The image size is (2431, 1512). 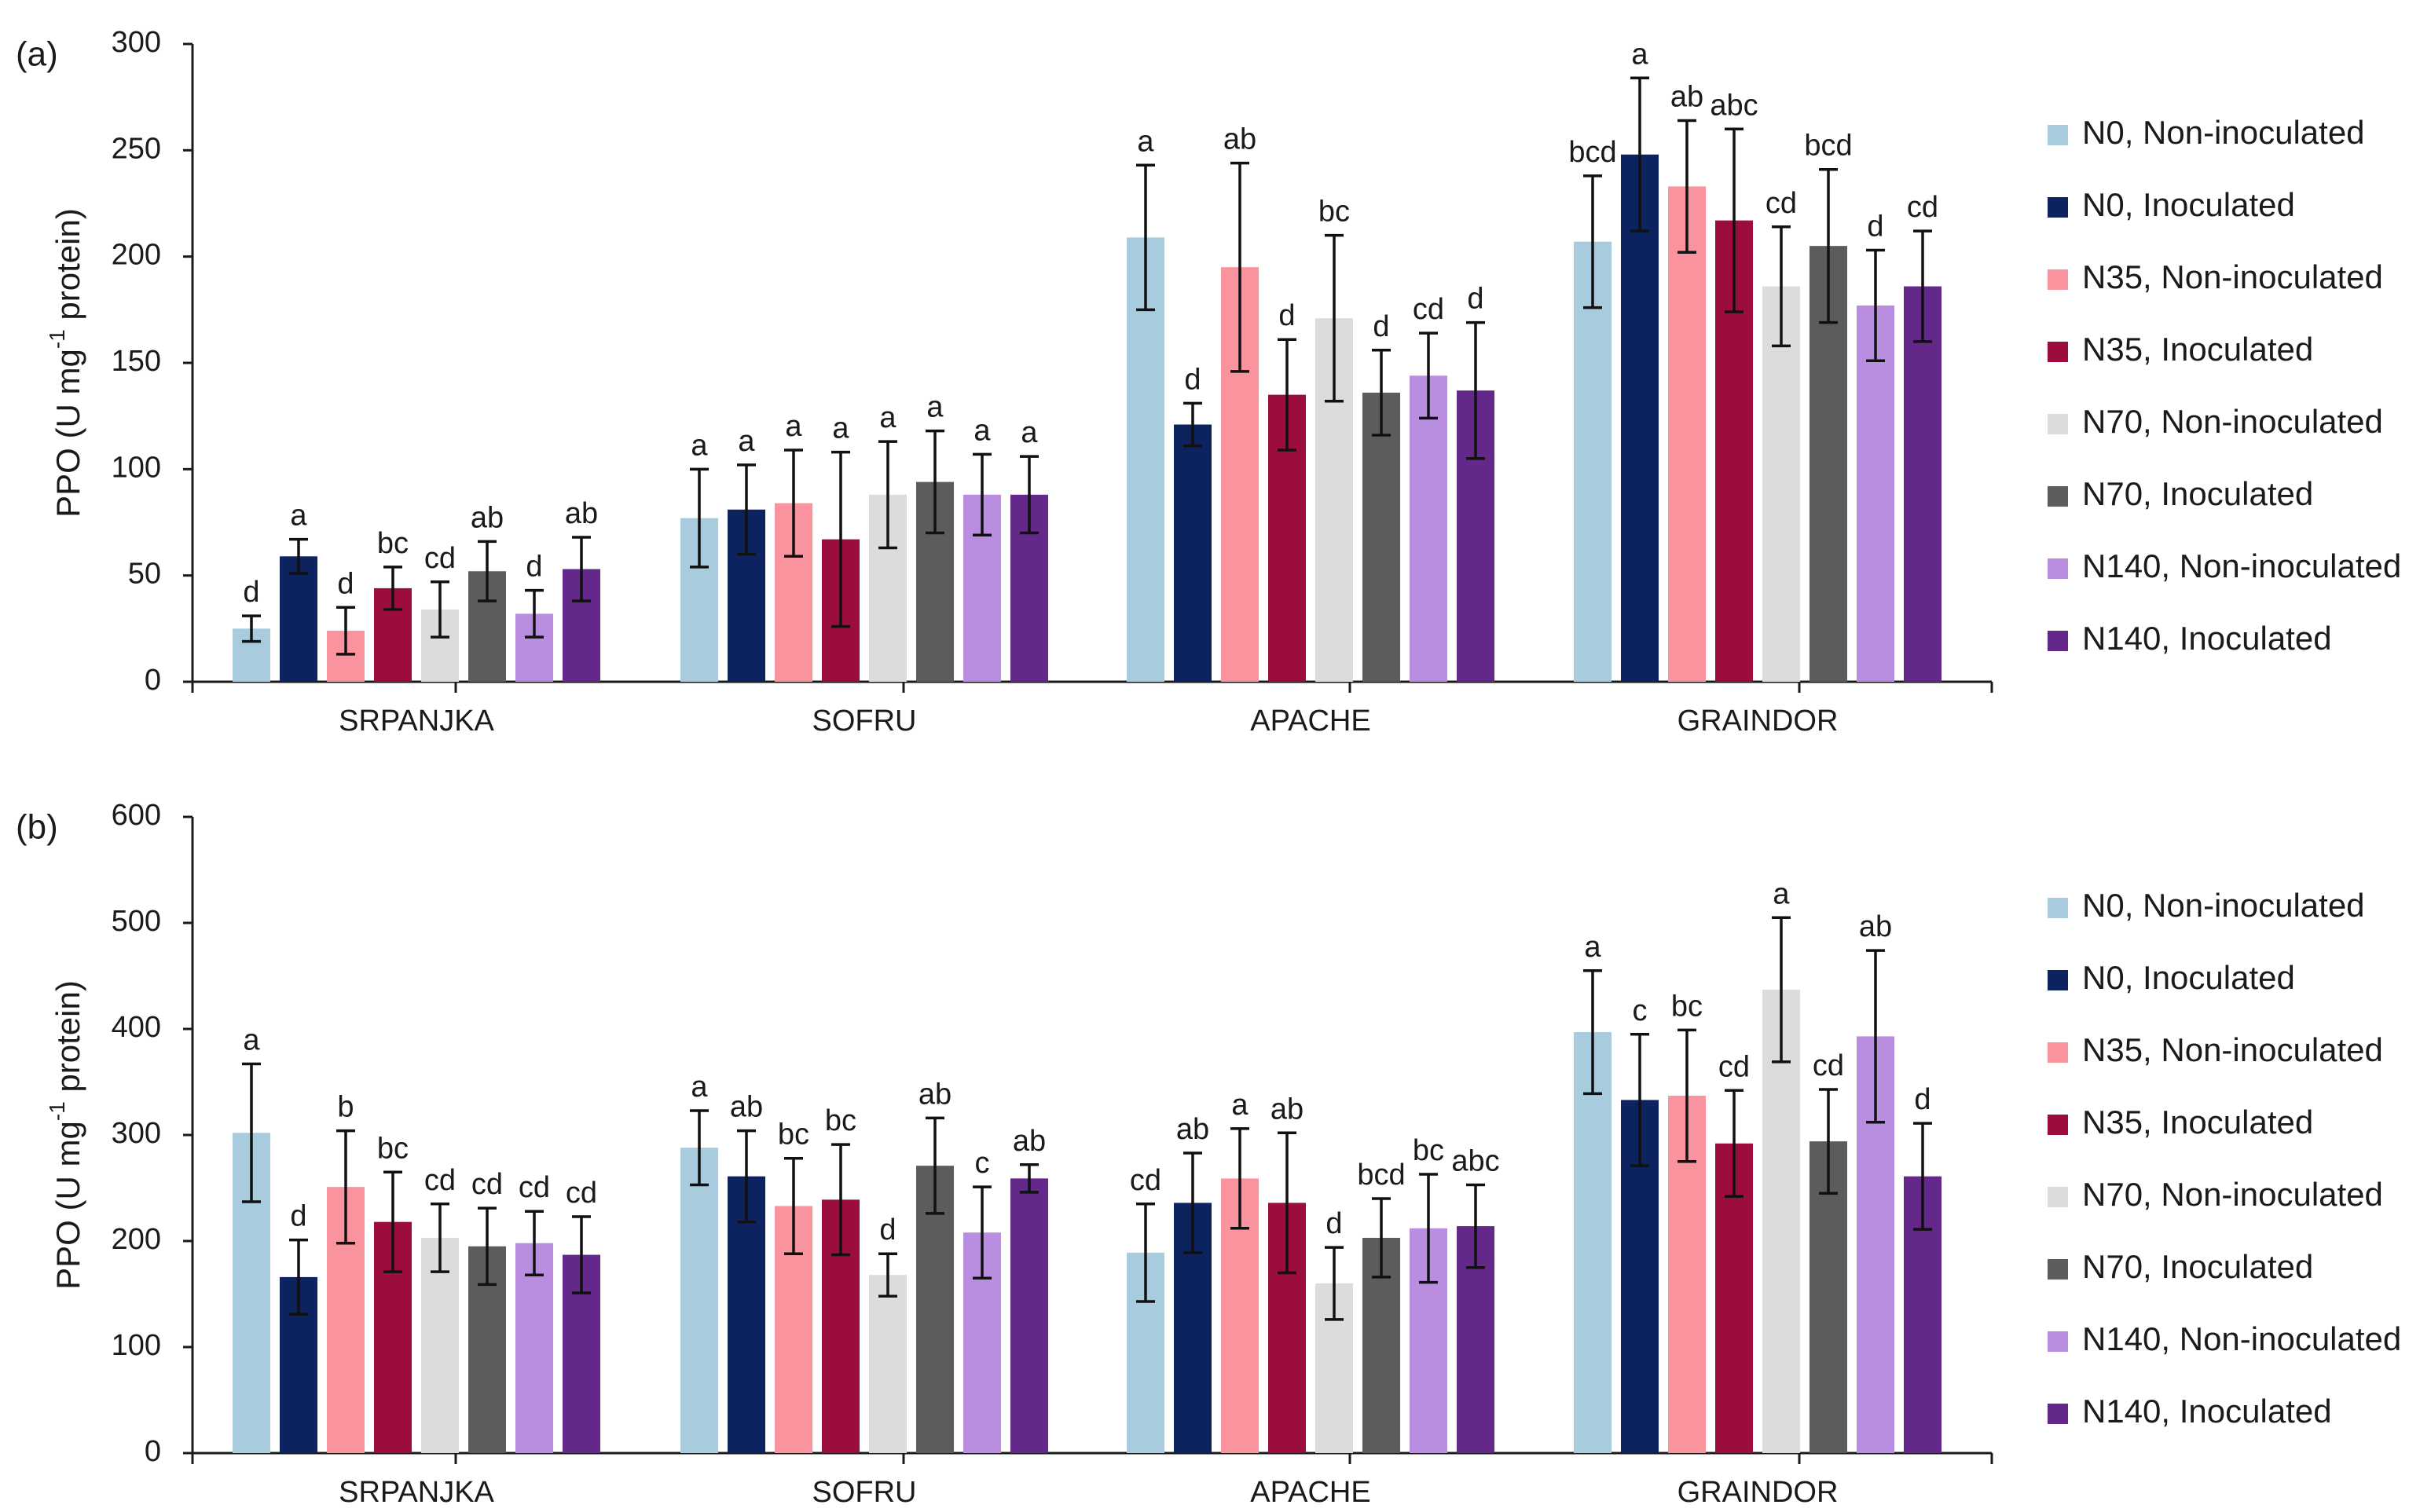 What do you see at coordinates (2223, 905) in the screenshot?
I see `legend-label: N0, Non-inoculated` at bounding box center [2223, 905].